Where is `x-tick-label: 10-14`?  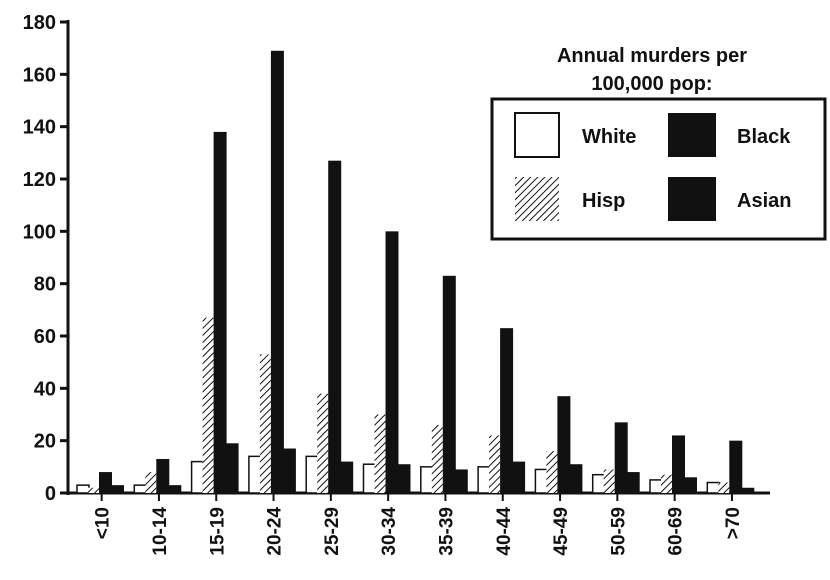
x-tick-label: 10-14 is located at coordinates (160, 531).